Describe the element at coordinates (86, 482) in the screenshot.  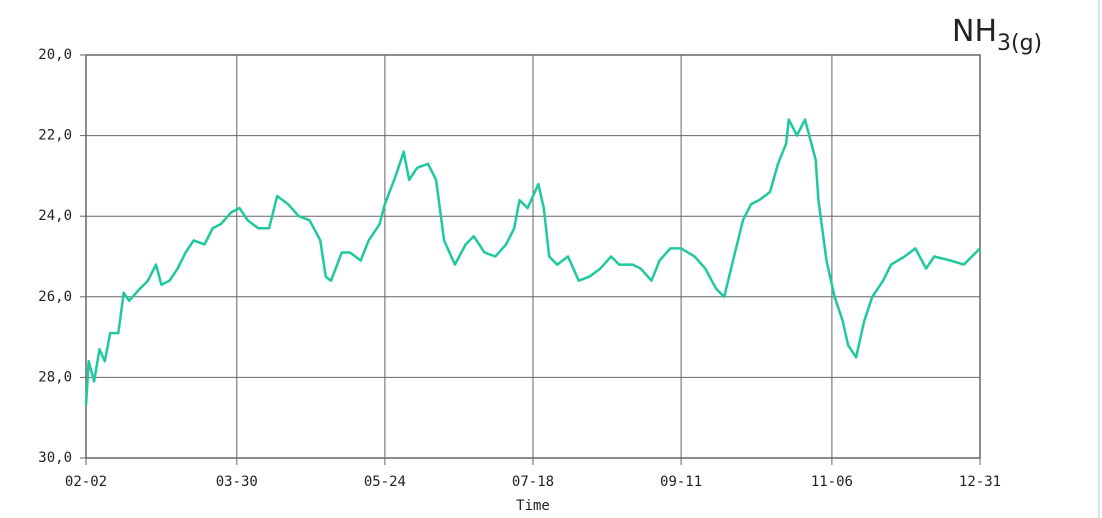
I see `x-tick-label: 02-02` at that location.